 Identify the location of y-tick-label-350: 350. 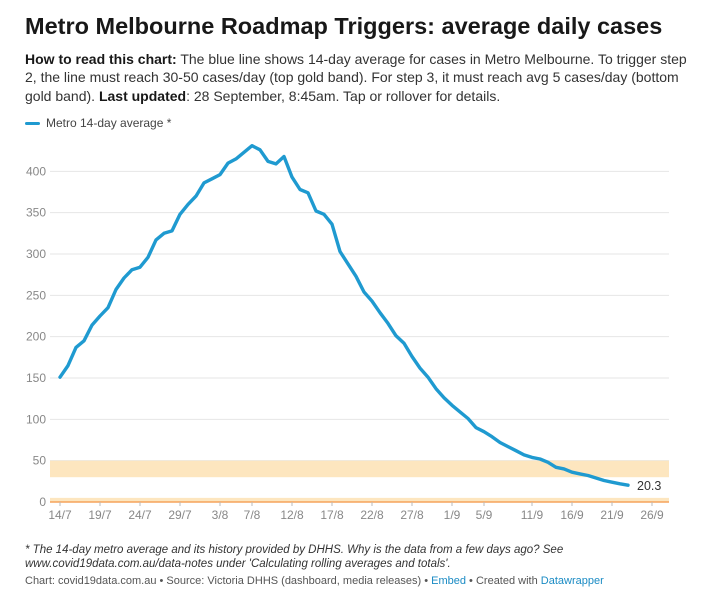
(36, 213).